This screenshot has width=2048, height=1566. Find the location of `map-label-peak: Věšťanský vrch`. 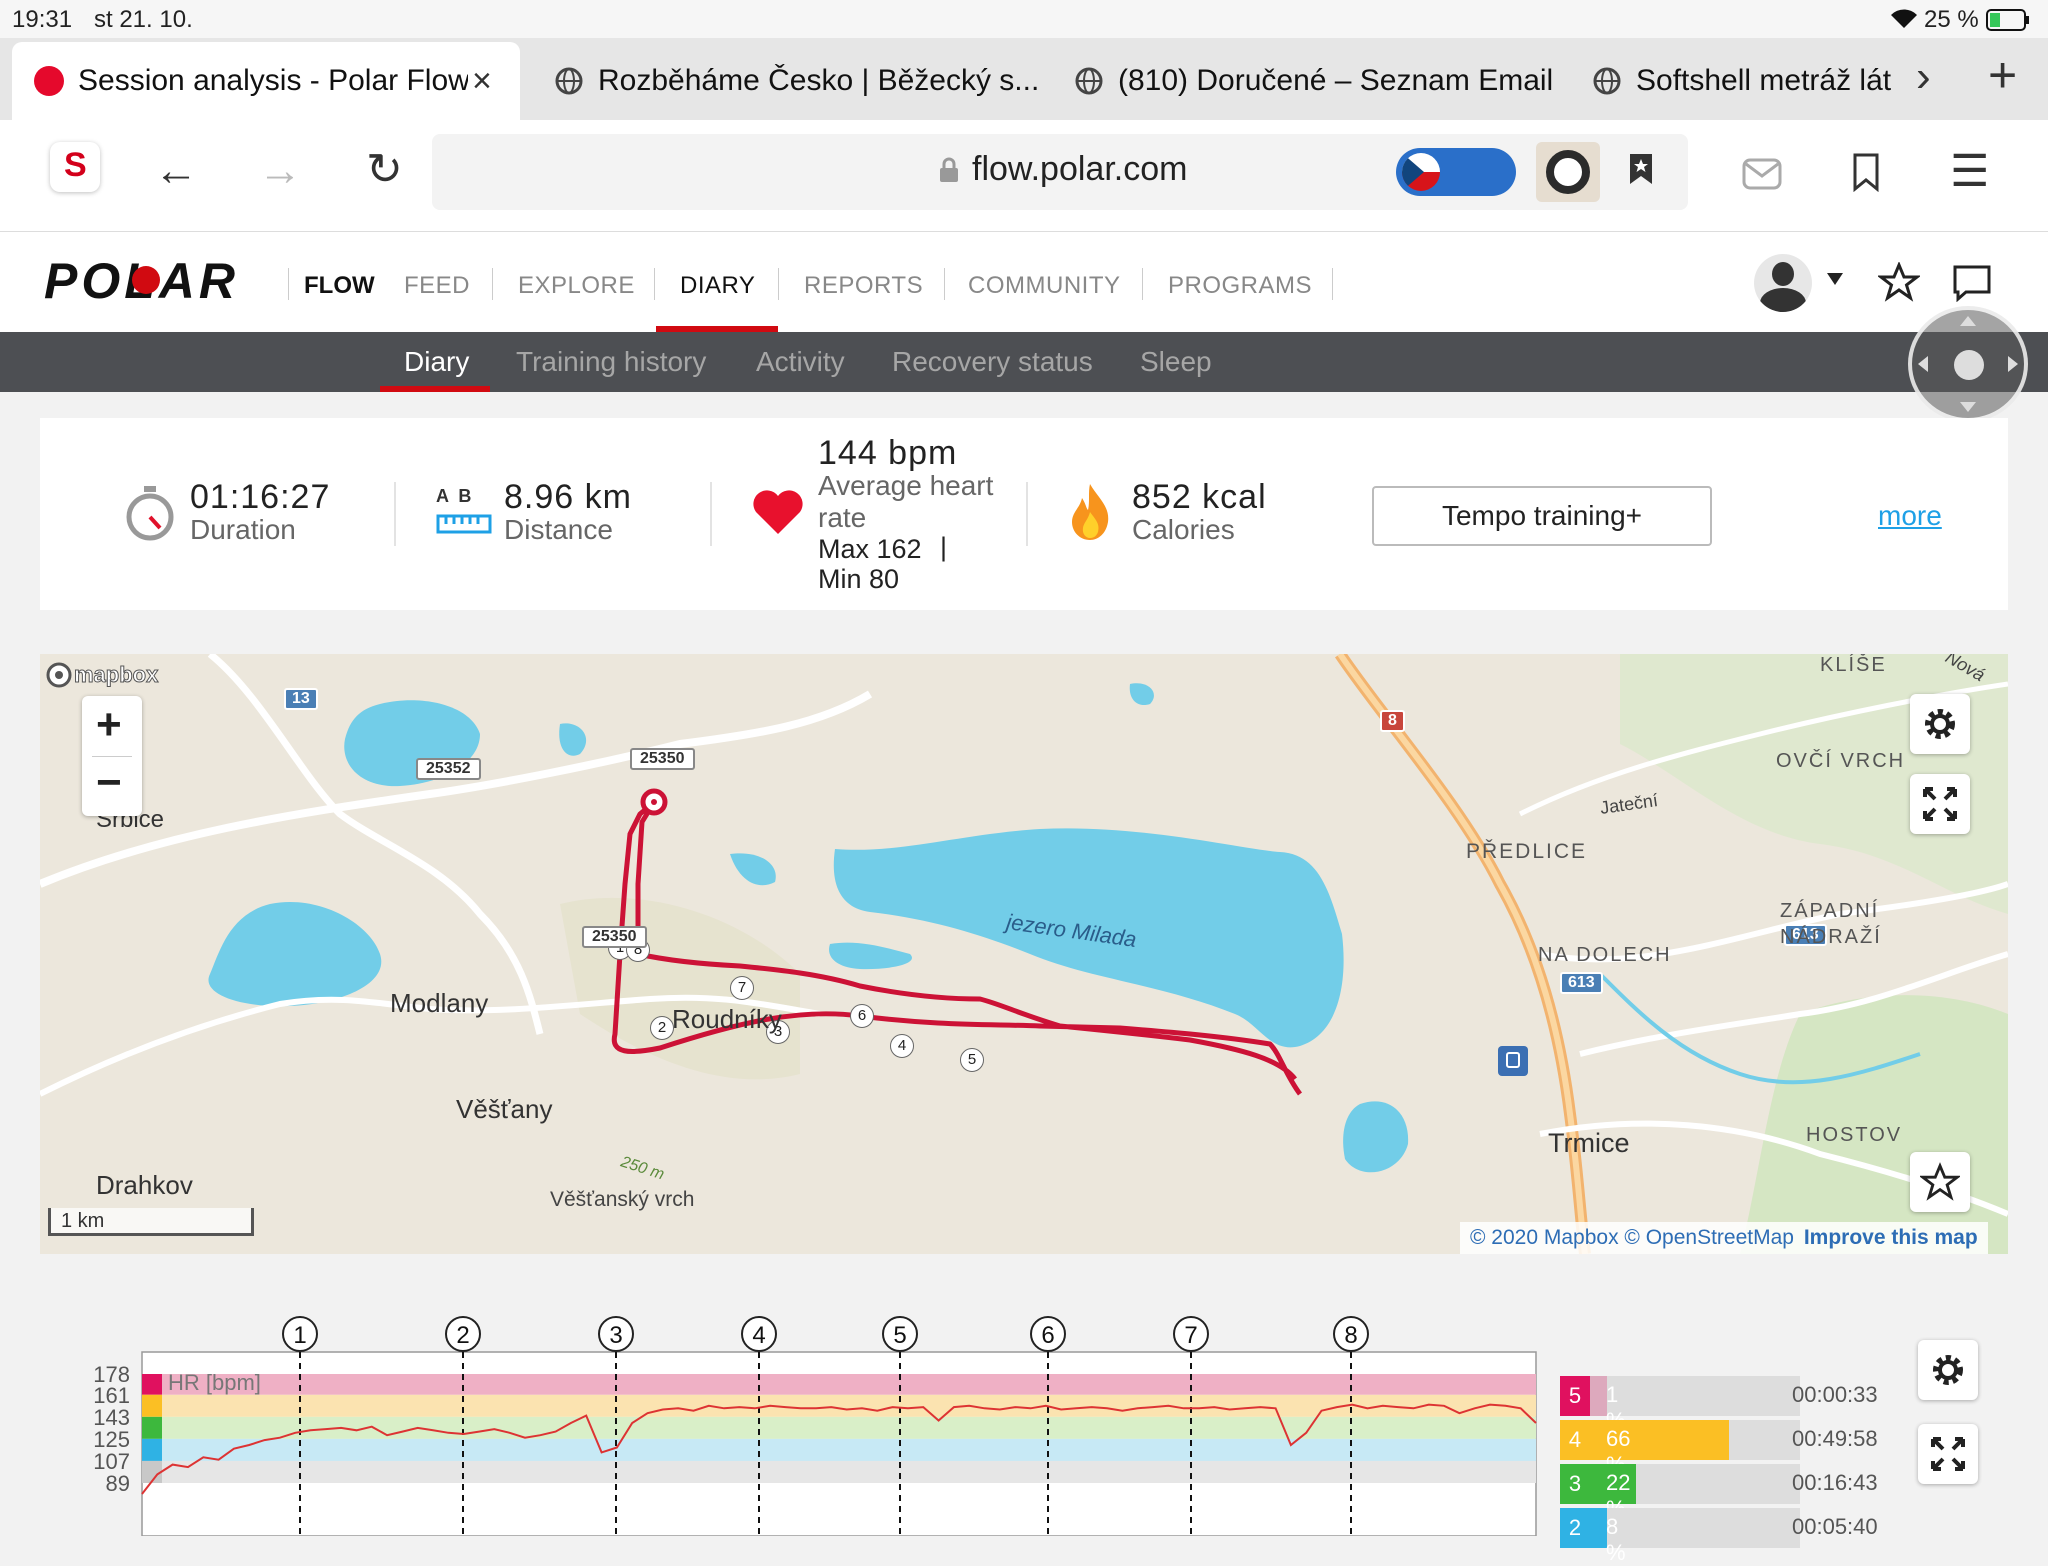

map-label-peak: Věšťanský vrch is located at coordinates (622, 1199).